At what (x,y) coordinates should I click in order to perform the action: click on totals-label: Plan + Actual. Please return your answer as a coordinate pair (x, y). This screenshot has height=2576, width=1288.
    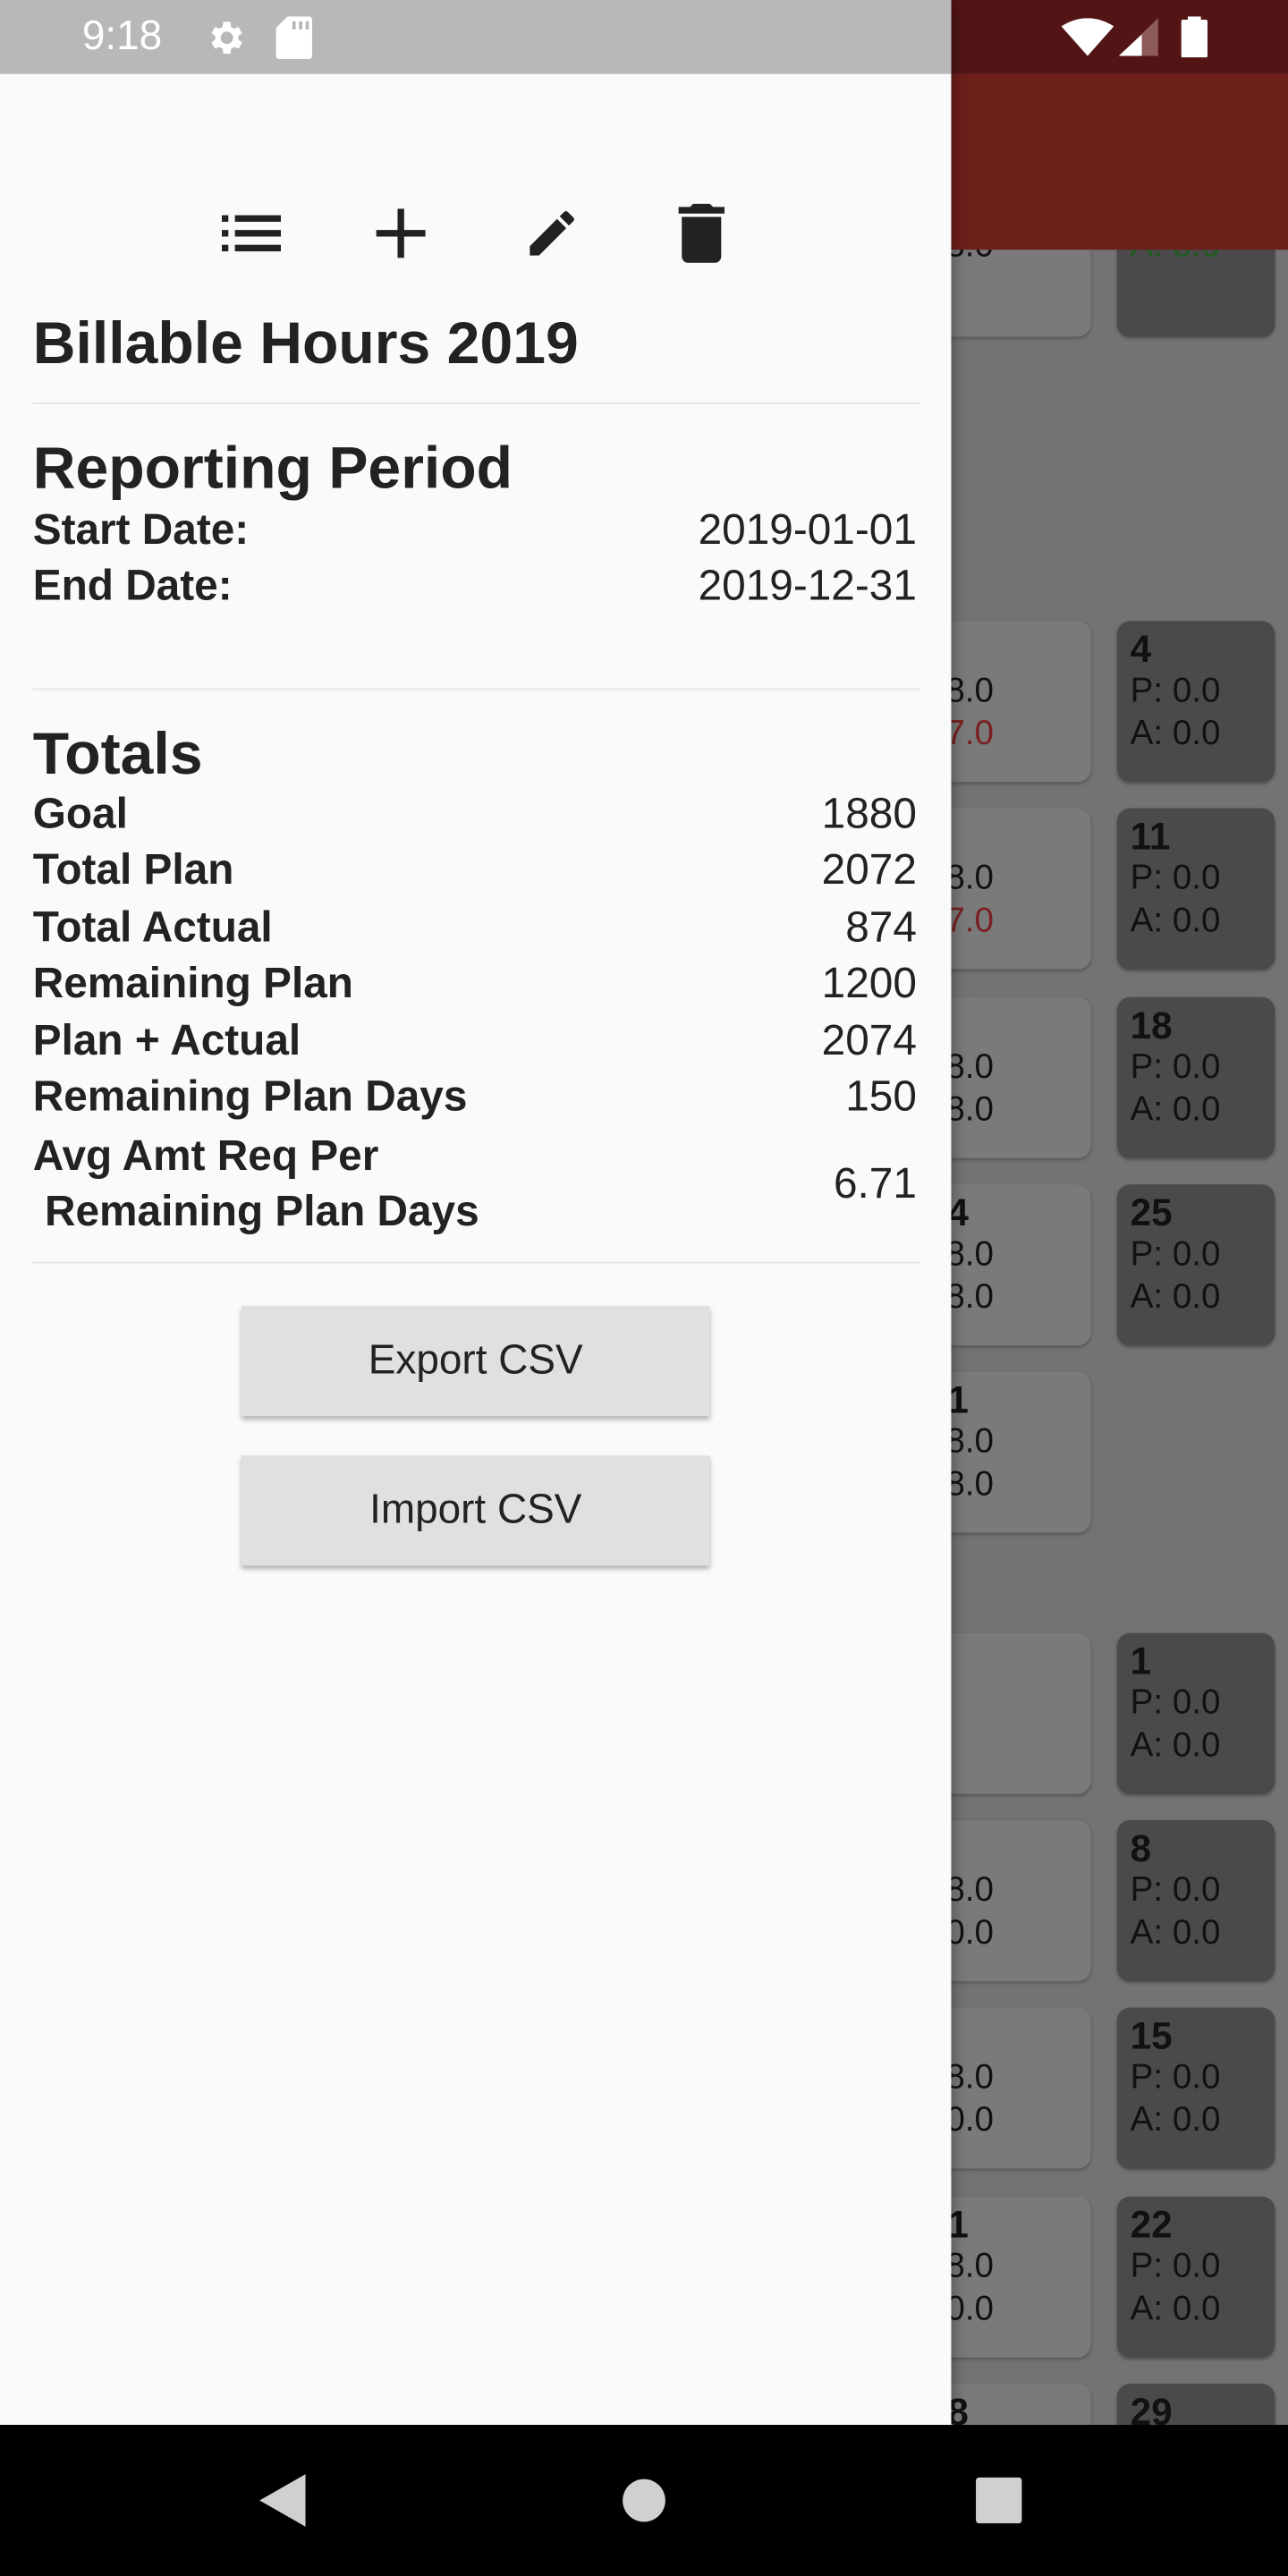
    Looking at the image, I should click on (166, 1039).